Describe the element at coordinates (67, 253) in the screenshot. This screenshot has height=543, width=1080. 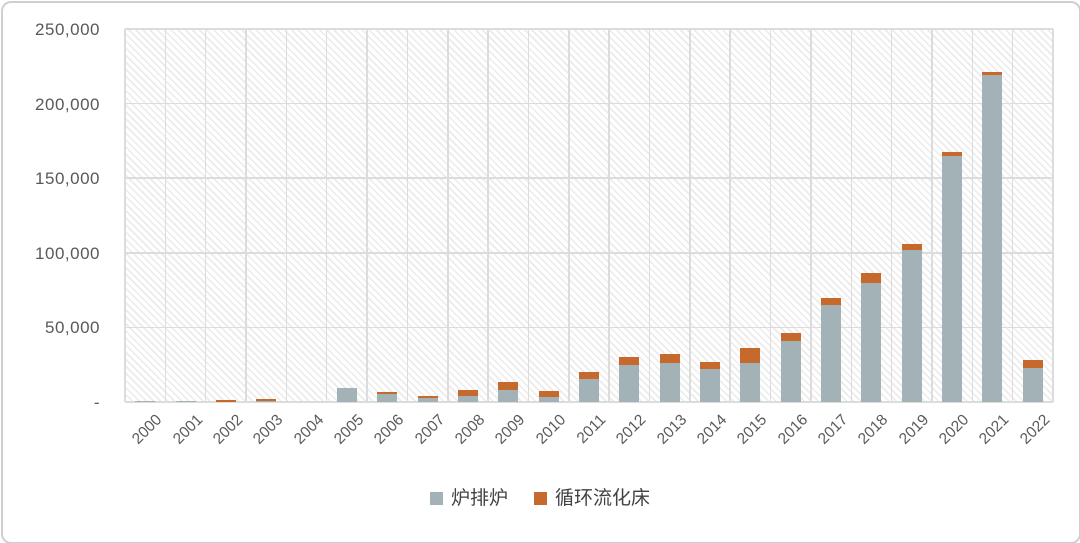
I see `y-axis-tick-label: 100,000` at that location.